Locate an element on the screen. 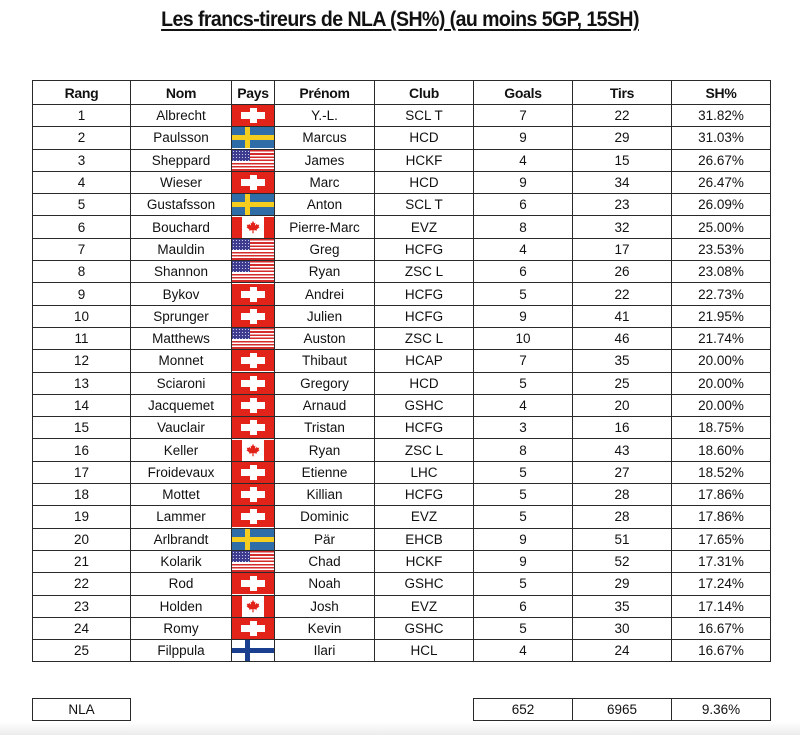  cell-sh: 16.67% is located at coordinates (721, 651).